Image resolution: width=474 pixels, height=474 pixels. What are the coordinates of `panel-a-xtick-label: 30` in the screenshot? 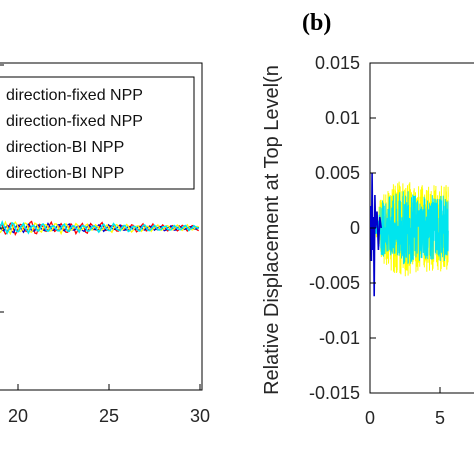 It's located at (200, 416).